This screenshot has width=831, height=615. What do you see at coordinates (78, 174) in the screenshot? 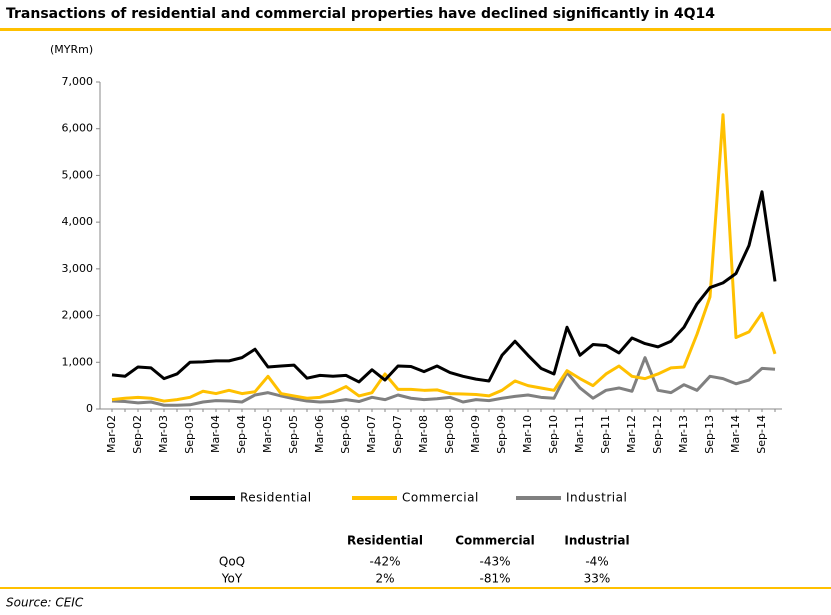
I see `y-tick-label: 5,000` at bounding box center [78, 174].